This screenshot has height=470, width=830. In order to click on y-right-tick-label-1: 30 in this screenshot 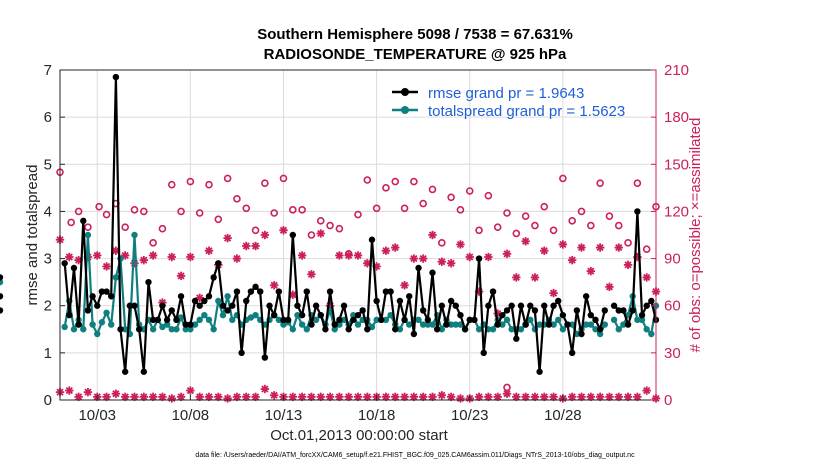, I will do `click(672, 353)`.